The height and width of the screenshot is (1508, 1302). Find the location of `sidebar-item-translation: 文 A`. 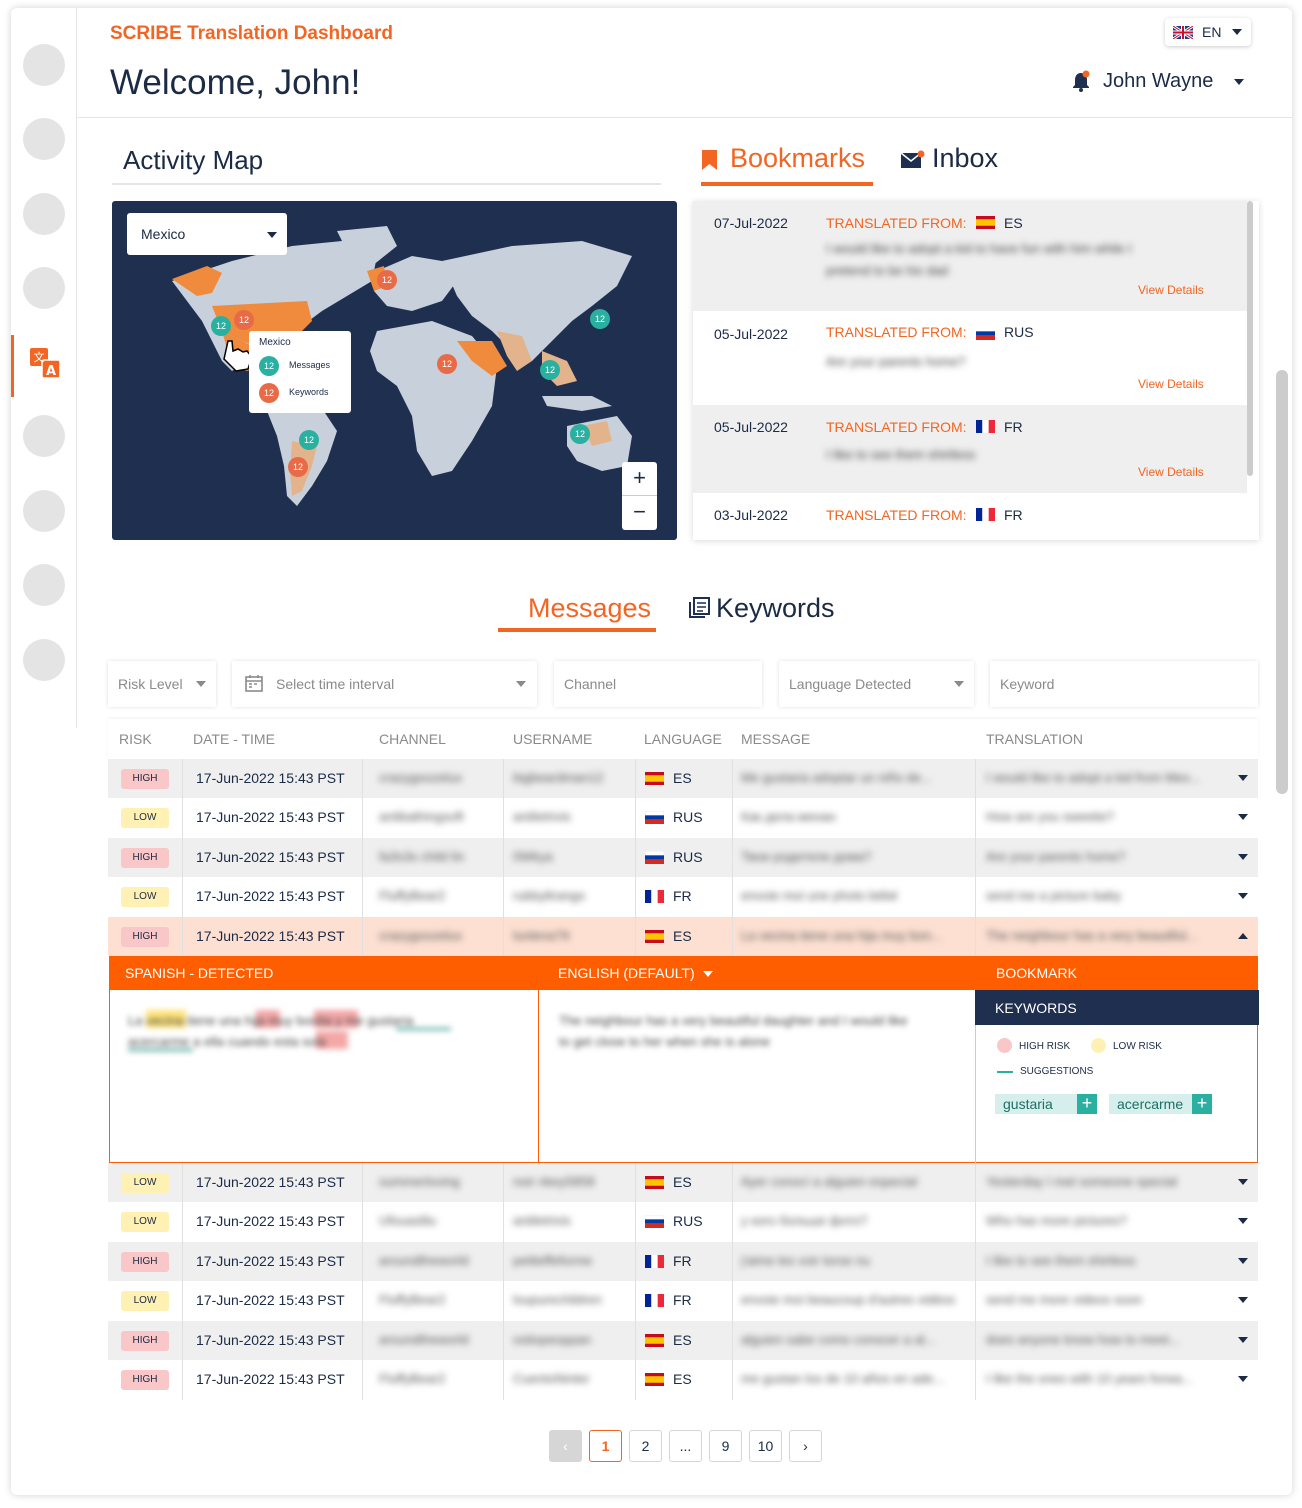

sidebar-item-translation: 文 A is located at coordinates (44, 366).